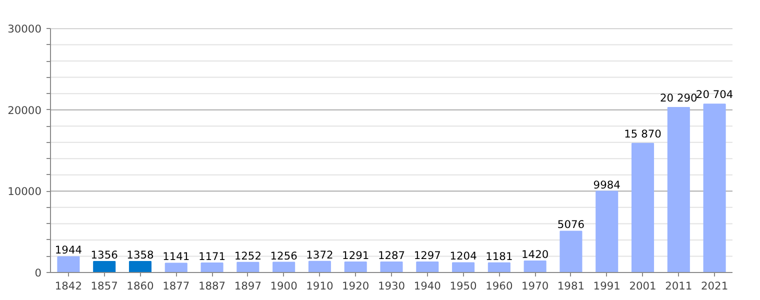  What do you see at coordinates (284, 286) in the screenshot?
I see `x-tick-label: 1900` at bounding box center [284, 286].